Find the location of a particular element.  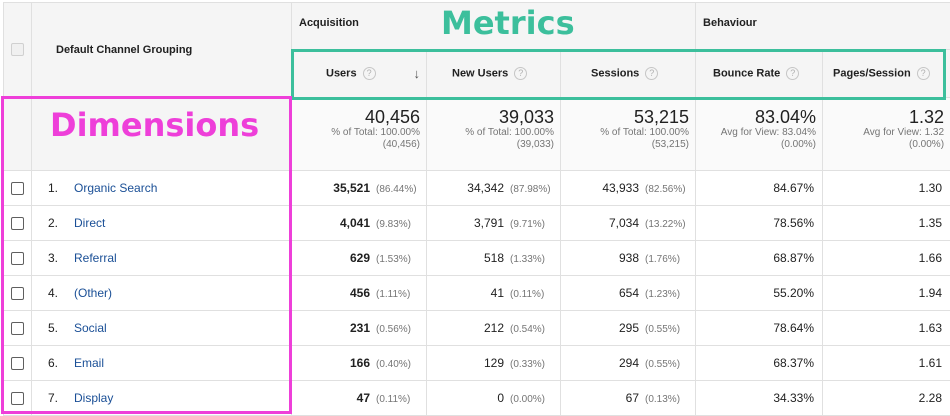

pages-session-column-header: Pages/Session? is located at coordinates (886, 73).